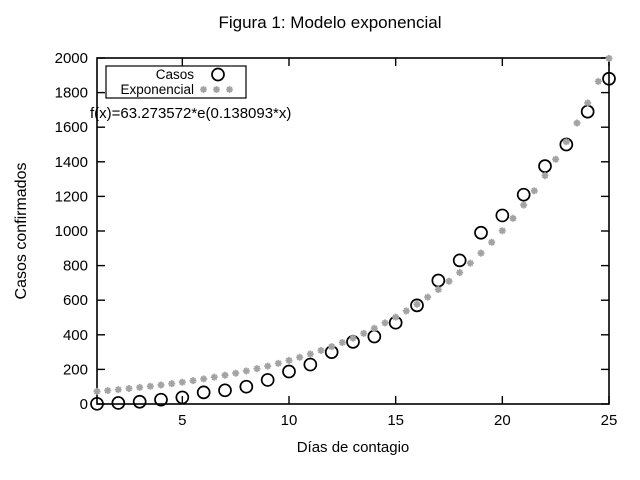  I want to click on fx-annotation: f(x)=63.273572*e(0.138093*x), so click(190, 113).